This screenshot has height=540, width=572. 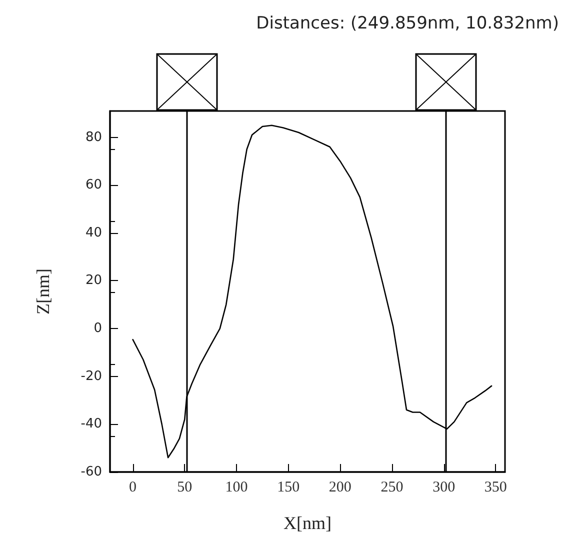 I want to click on y-tick-label: 20, so click(x=93, y=280).